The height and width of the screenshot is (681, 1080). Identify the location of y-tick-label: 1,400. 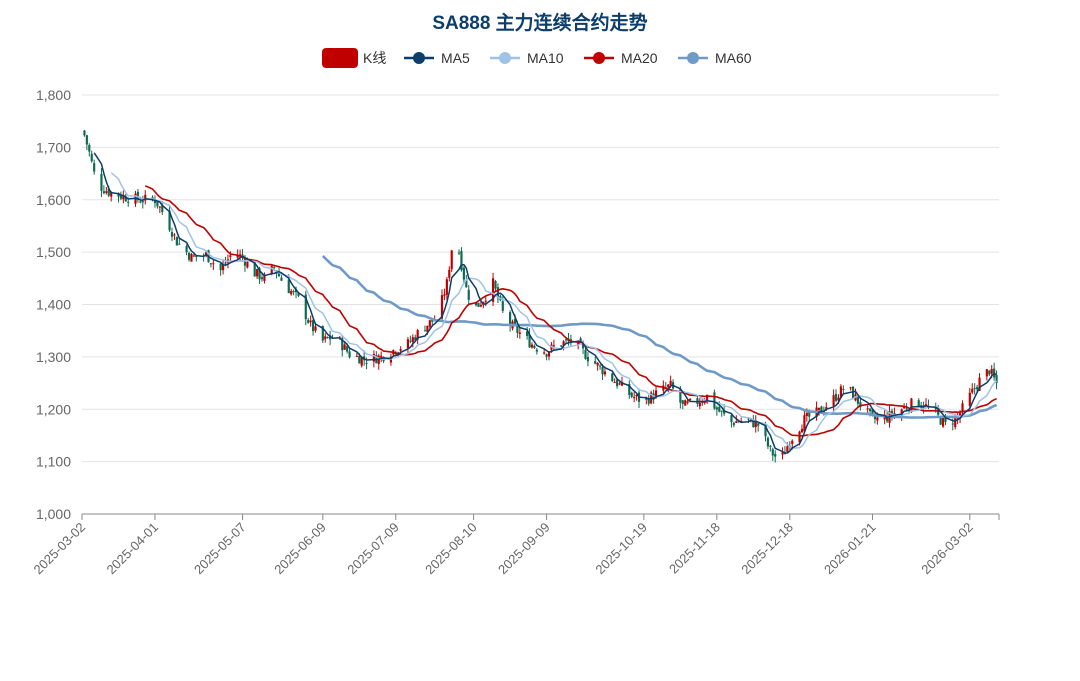
(53, 305).